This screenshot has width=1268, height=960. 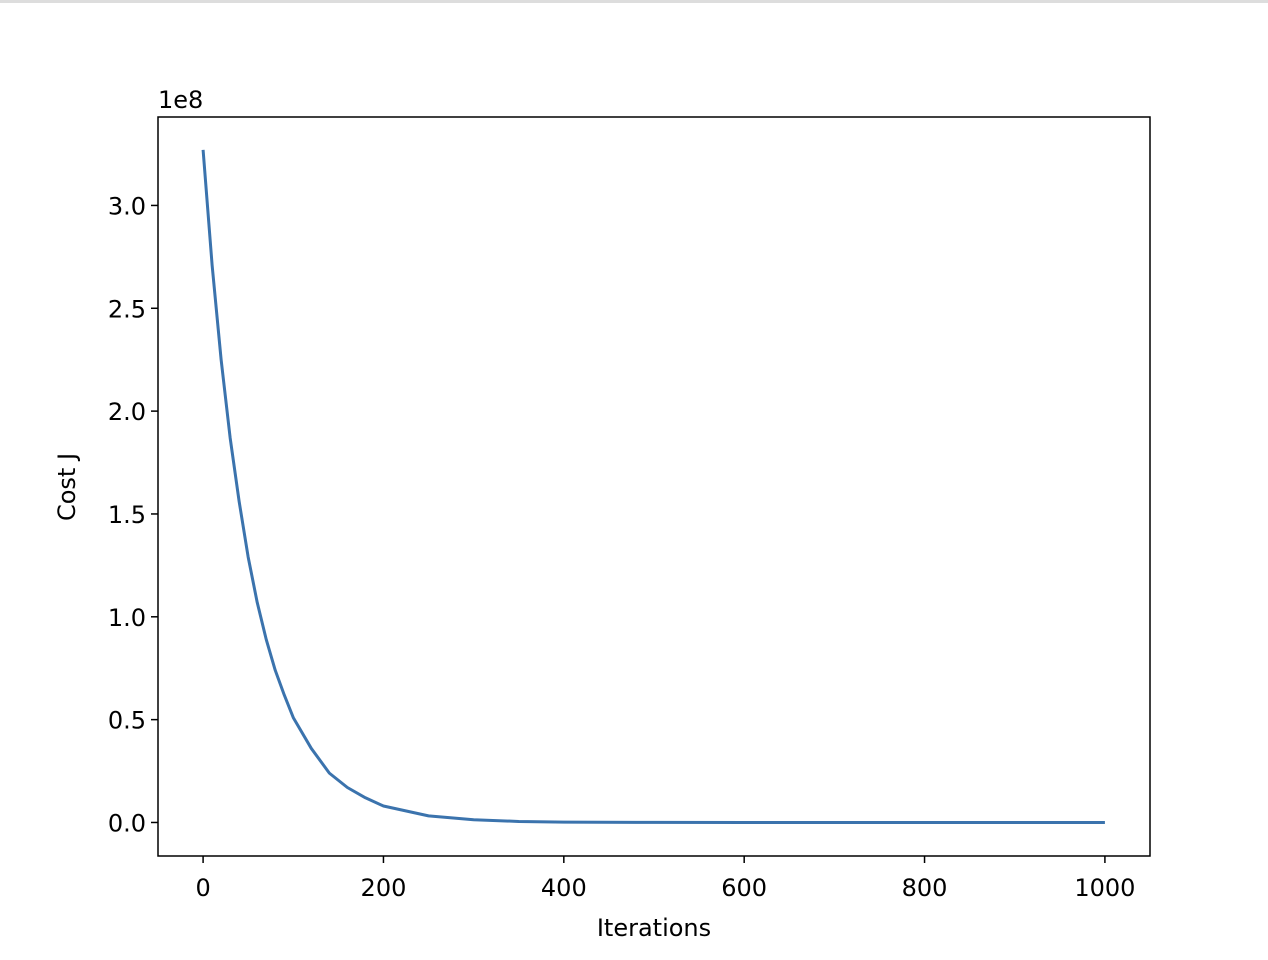 I want to click on y-tick-label: 1.0, so click(x=127, y=618).